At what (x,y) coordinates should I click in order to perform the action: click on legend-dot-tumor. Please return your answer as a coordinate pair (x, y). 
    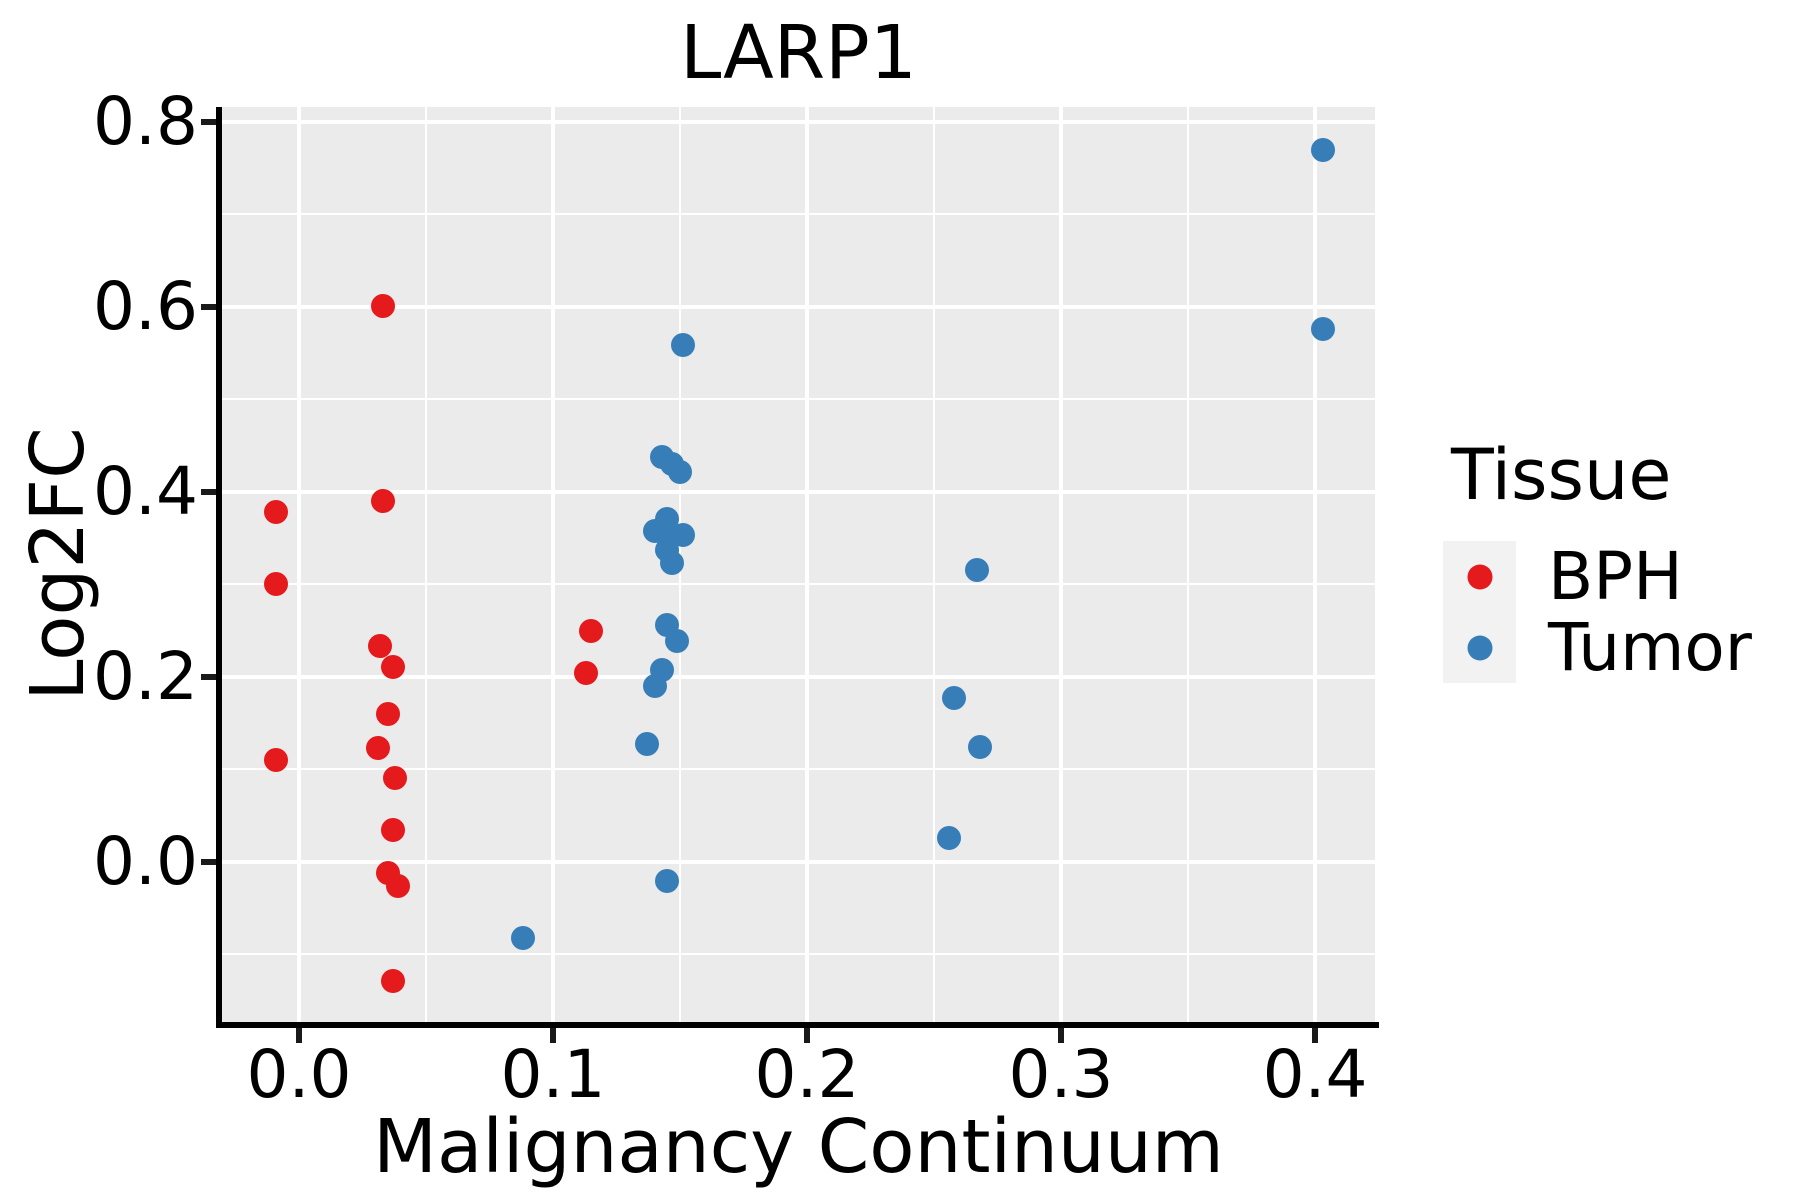
    Looking at the image, I should click on (1479, 647).